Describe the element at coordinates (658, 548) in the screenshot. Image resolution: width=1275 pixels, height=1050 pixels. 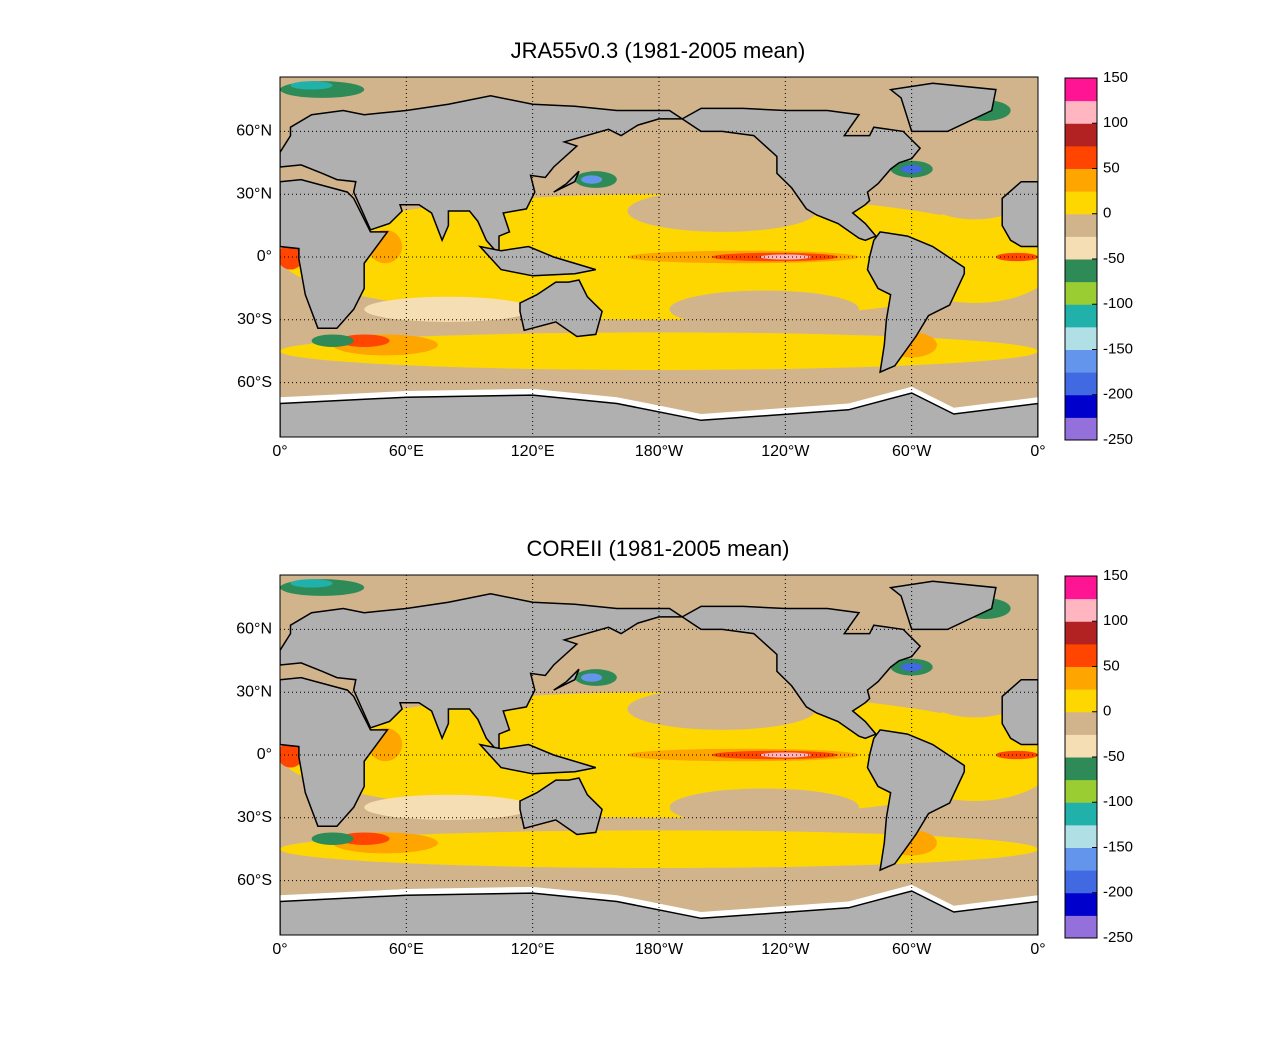
I see `panel-title: COREII (1981-2005 mean)` at that location.